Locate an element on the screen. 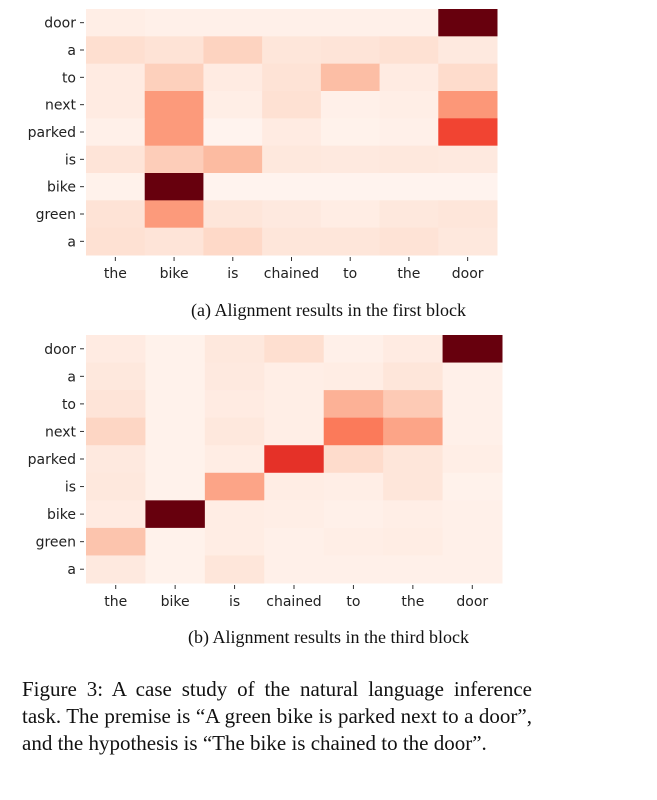 The image size is (657, 800). y-tick-label: is is located at coordinates (70, 160).